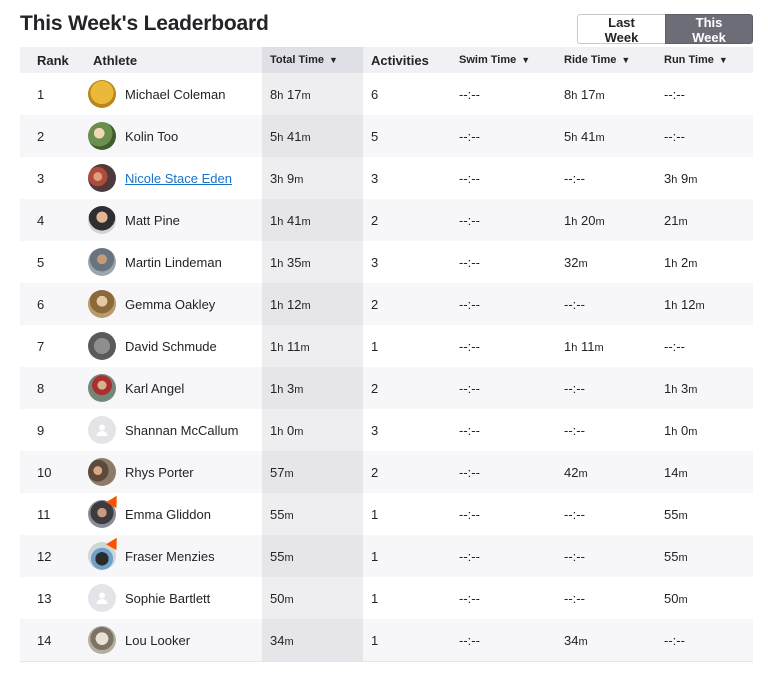 This screenshot has height=675, width=768. Describe the element at coordinates (41, 430) in the screenshot. I see `rank-cell: 9` at that location.